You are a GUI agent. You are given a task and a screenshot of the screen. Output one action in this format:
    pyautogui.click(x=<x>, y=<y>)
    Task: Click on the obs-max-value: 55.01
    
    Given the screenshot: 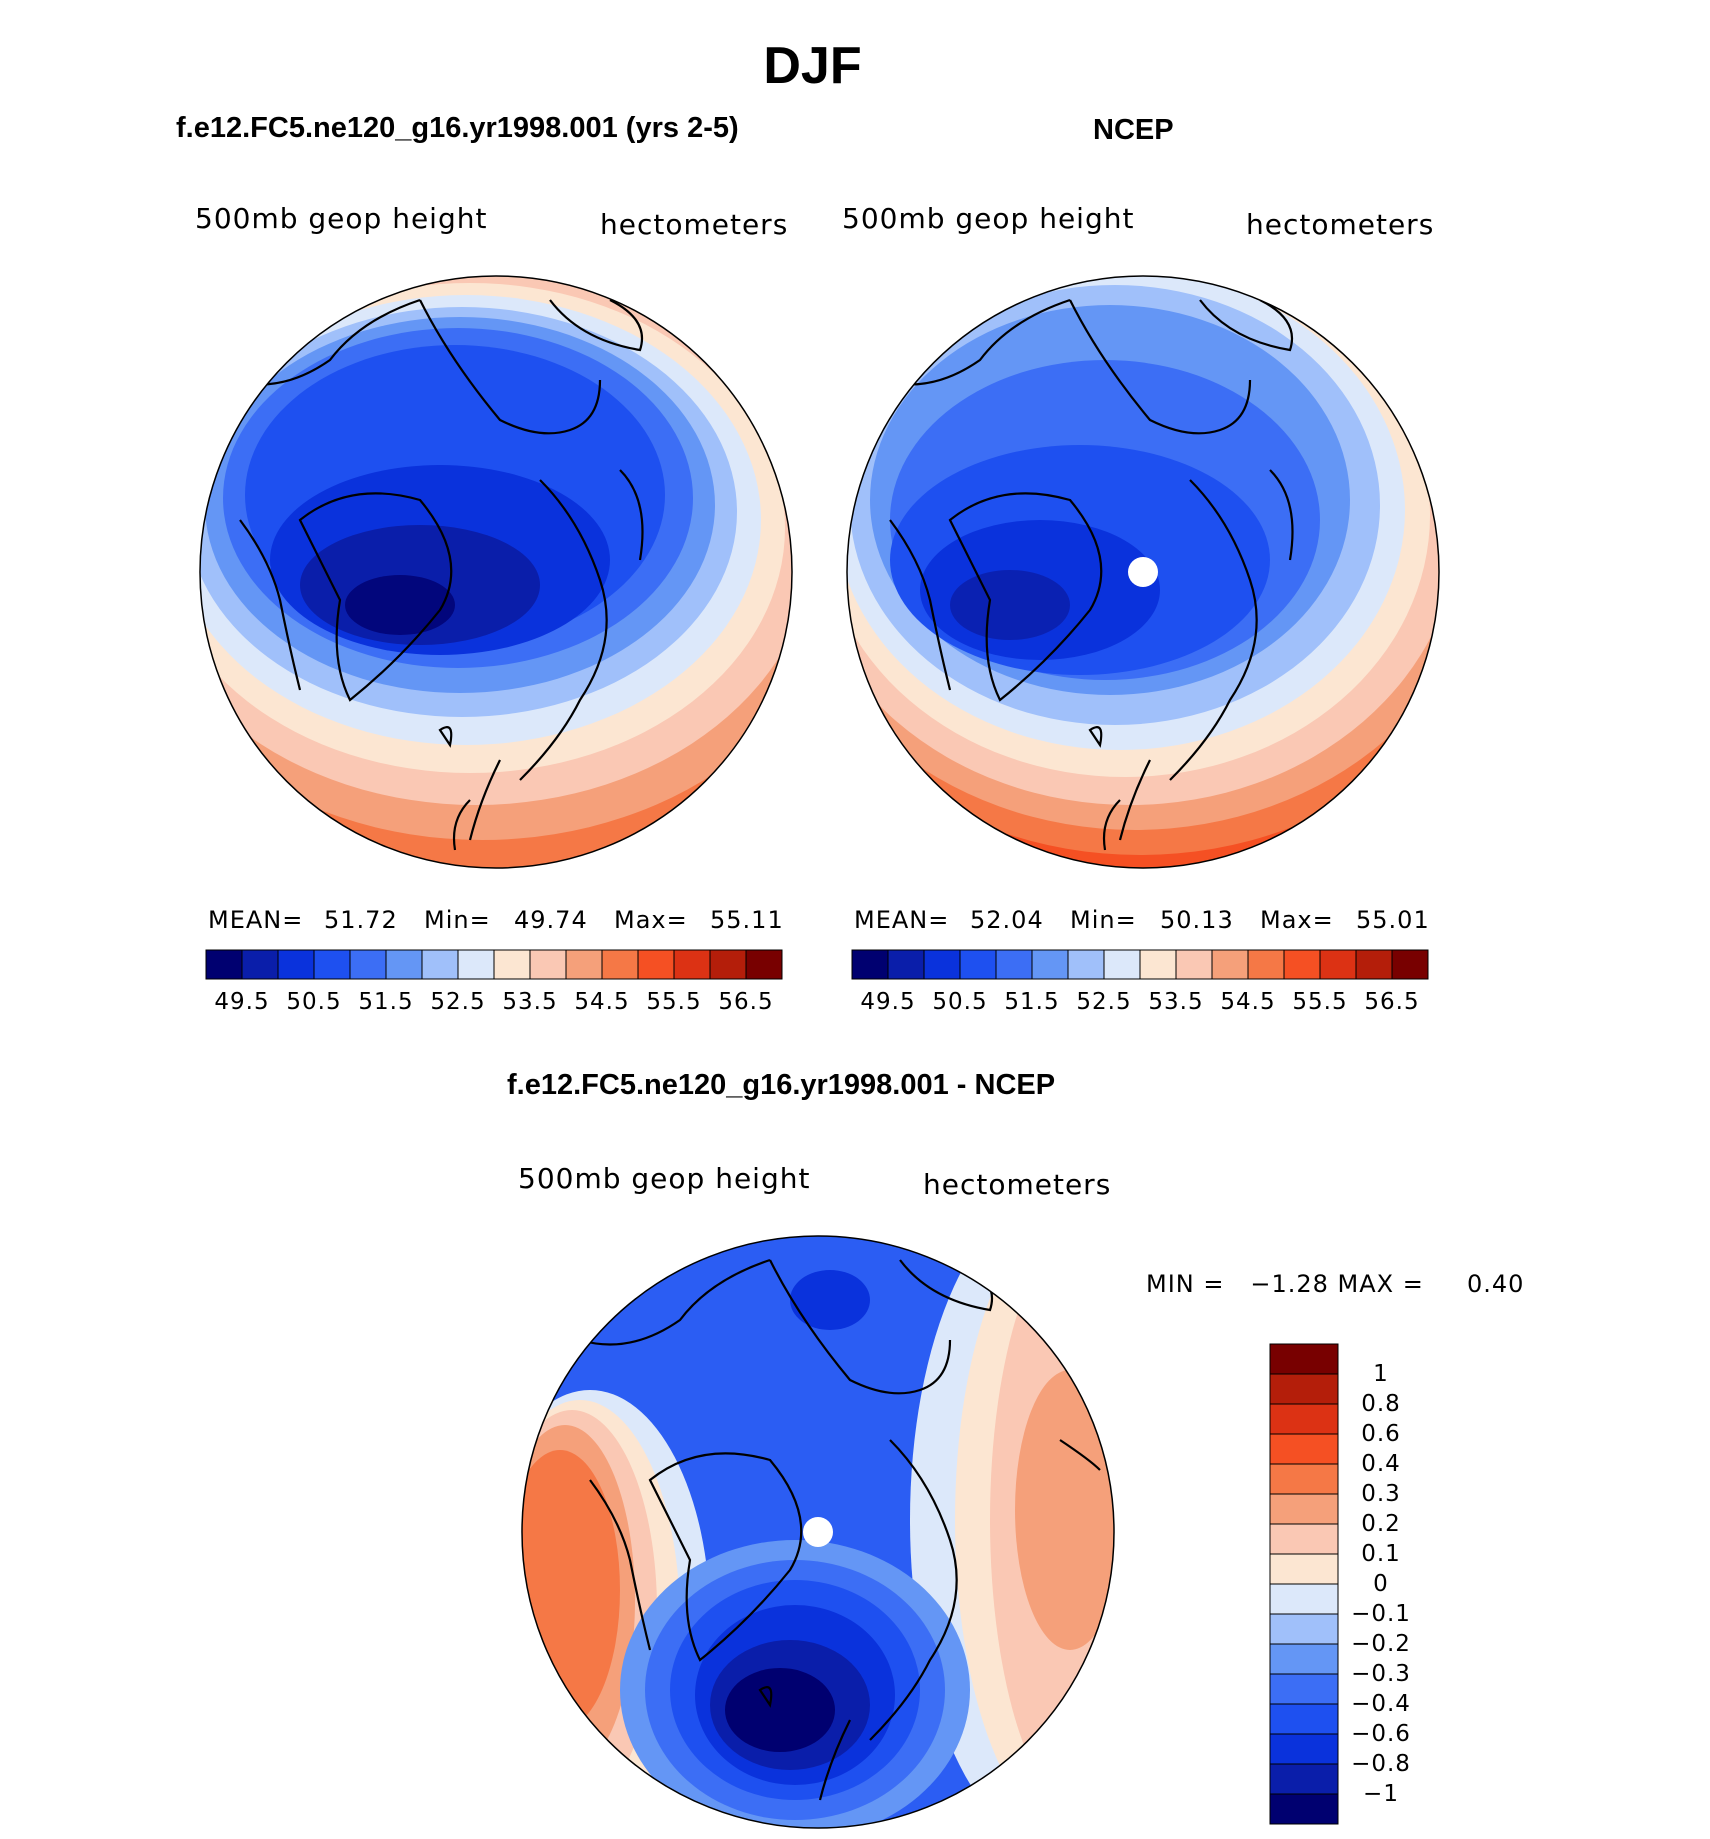 What is the action you would take?
    pyautogui.click(x=1393, y=920)
    